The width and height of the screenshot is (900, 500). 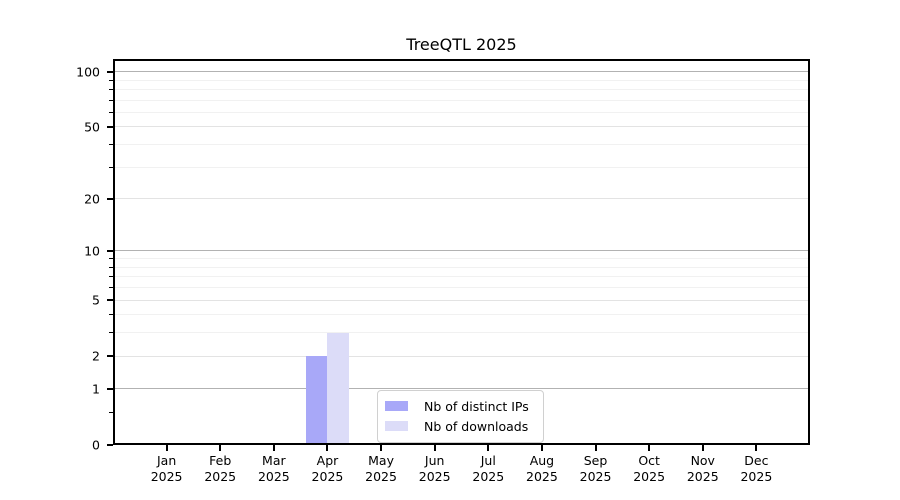 I want to click on bar-downloads, so click(x=338, y=388).